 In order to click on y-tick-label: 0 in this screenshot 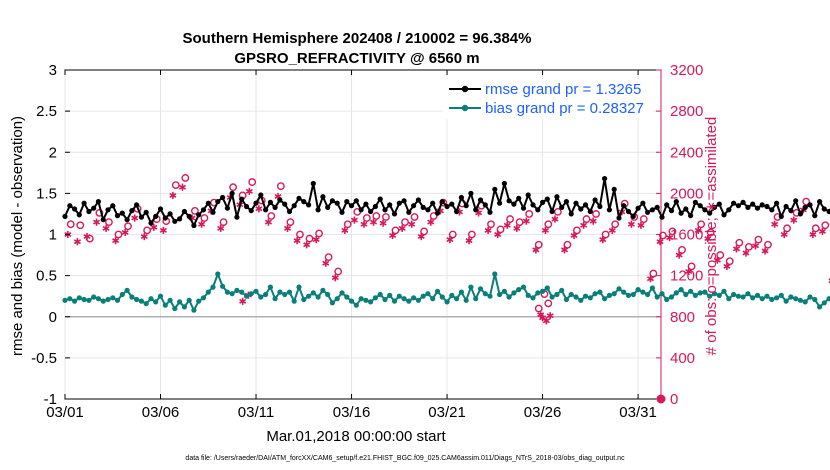, I will do `click(53, 317)`.